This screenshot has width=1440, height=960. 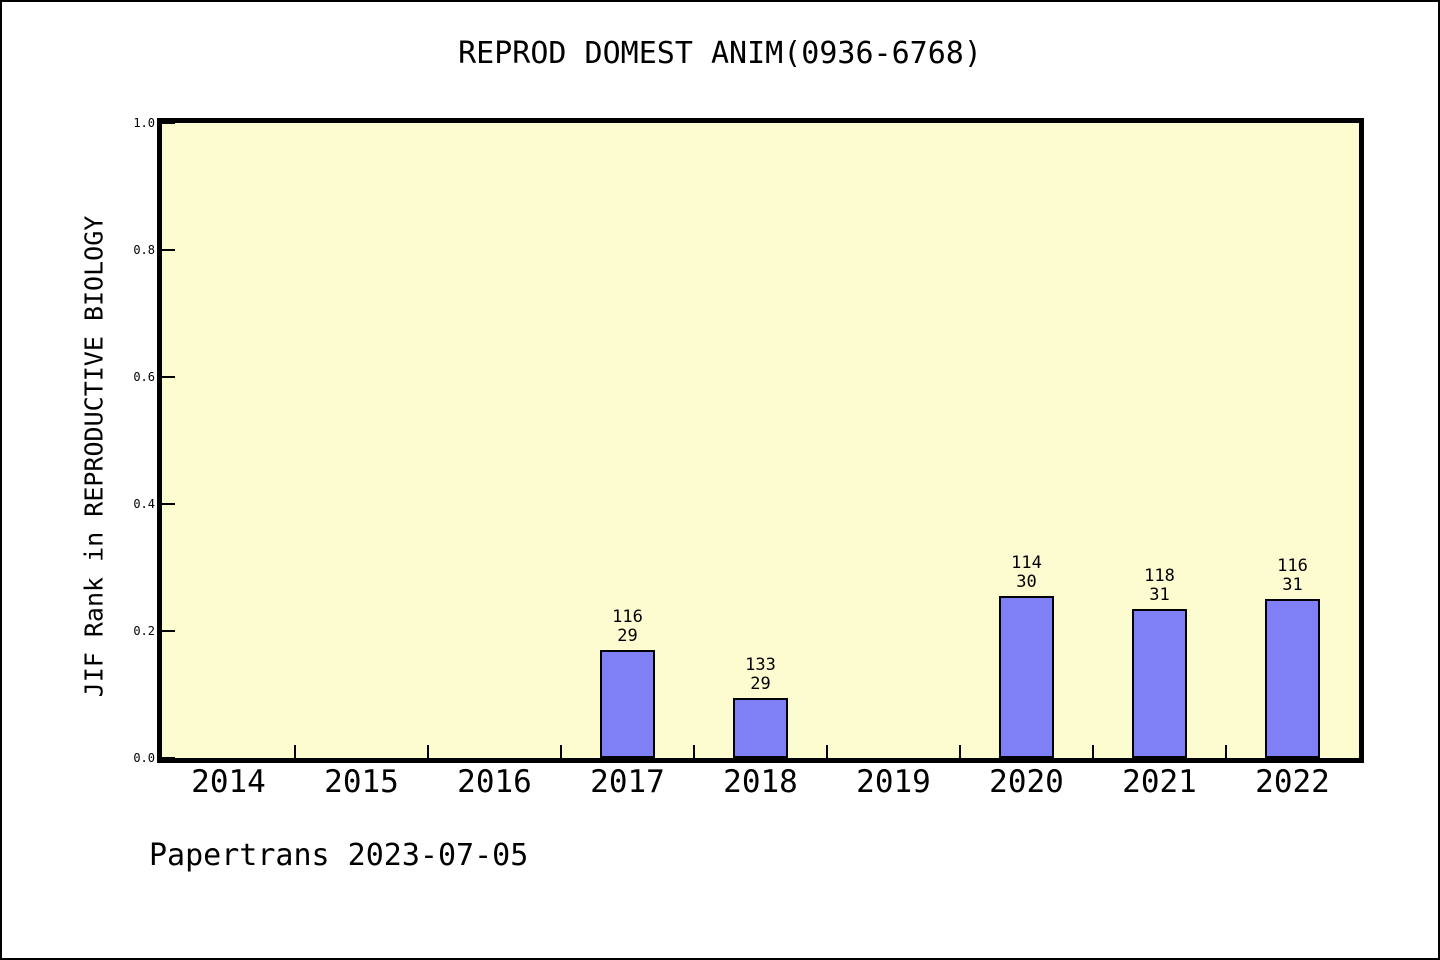 I want to click on x-tick-label: 2015, so click(x=361, y=782).